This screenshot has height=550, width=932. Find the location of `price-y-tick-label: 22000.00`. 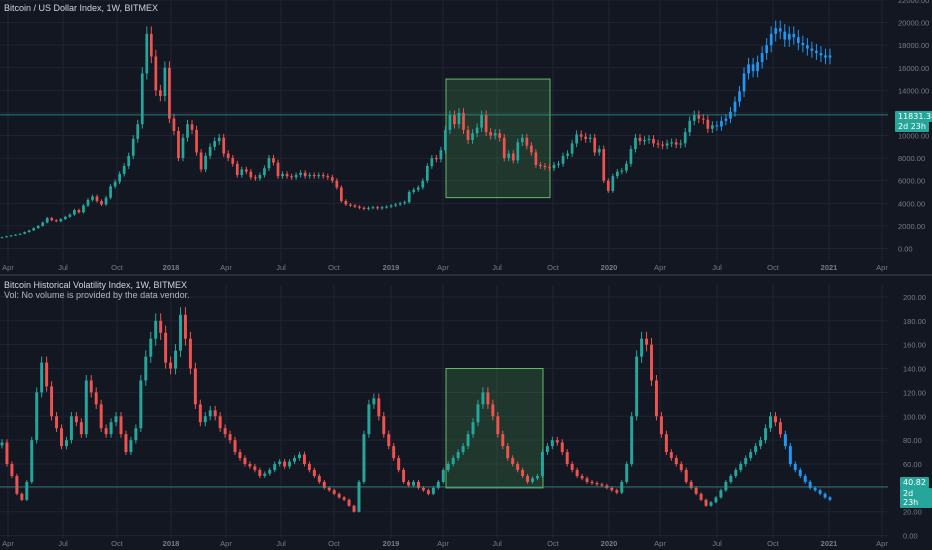

price-y-tick-label: 22000.00 is located at coordinates (913, 2).